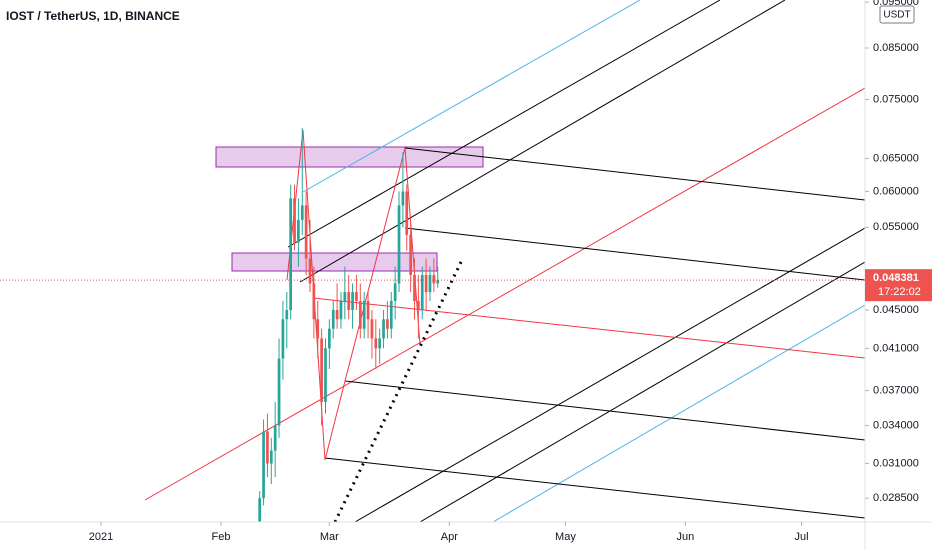  I want to click on x-tick-label: Mar, so click(329, 537).